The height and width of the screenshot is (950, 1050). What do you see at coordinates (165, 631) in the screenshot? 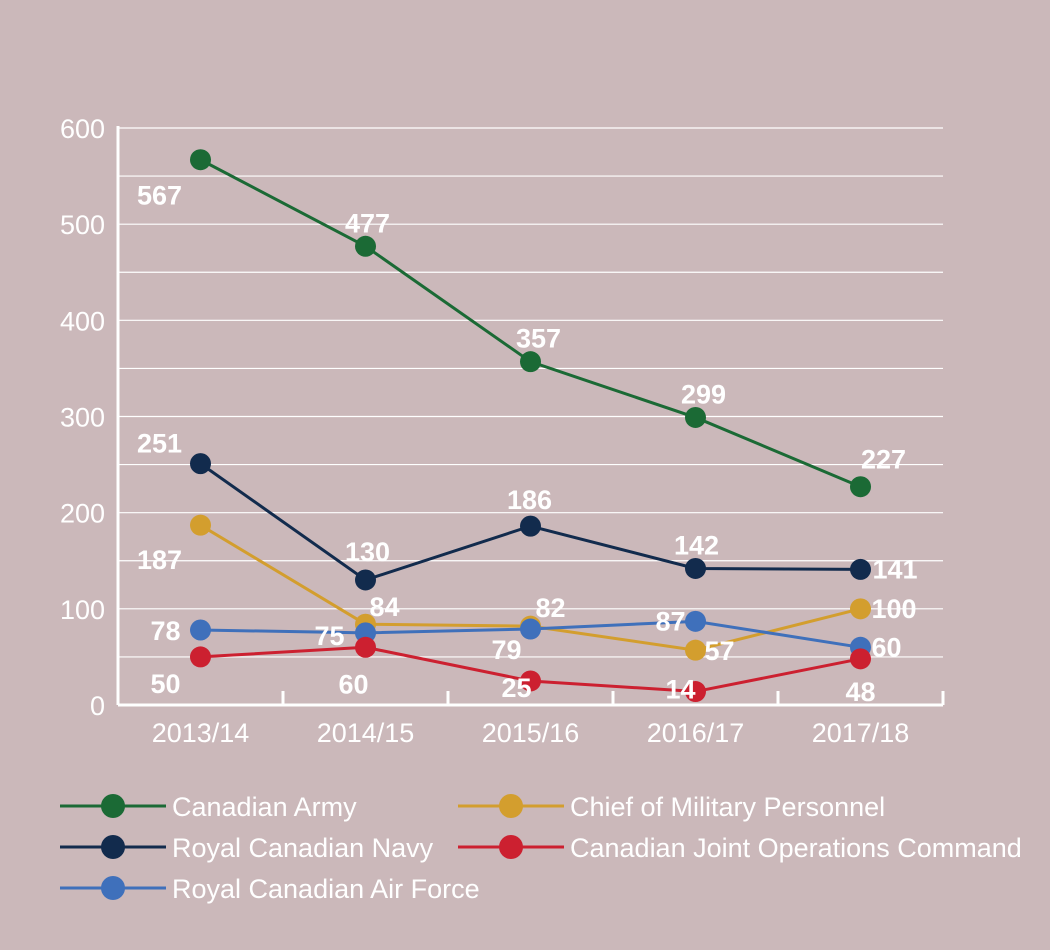
I see `data-label-rcaf: 78` at bounding box center [165, 631].